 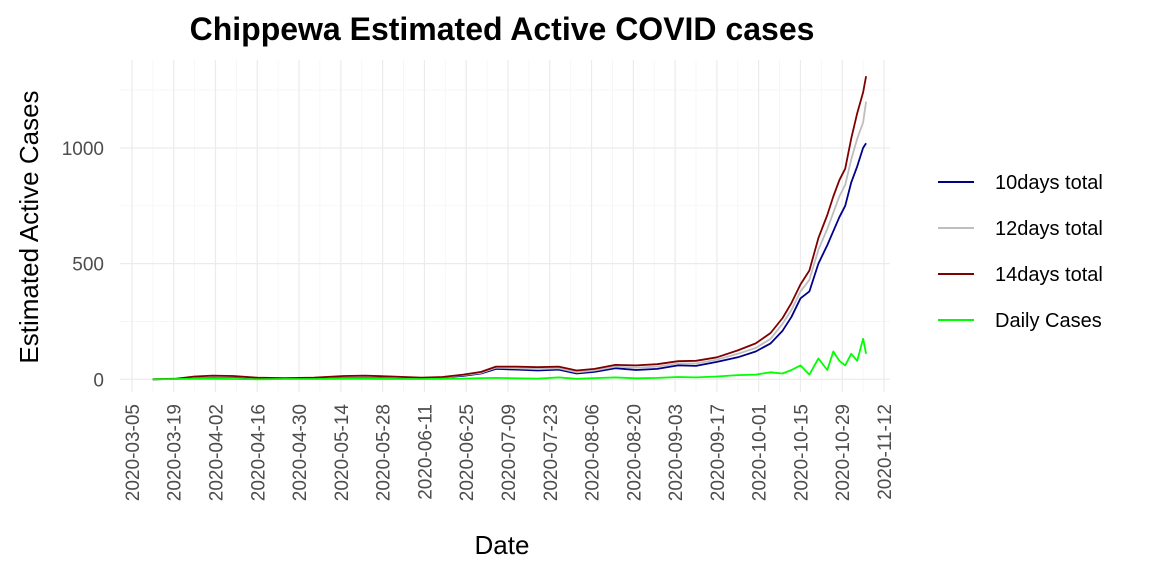 What do you see at coordinates (885, 452) in the screenshot?
I see `x-tick-label: 2020-11-12` at bounding box center [885, 452].